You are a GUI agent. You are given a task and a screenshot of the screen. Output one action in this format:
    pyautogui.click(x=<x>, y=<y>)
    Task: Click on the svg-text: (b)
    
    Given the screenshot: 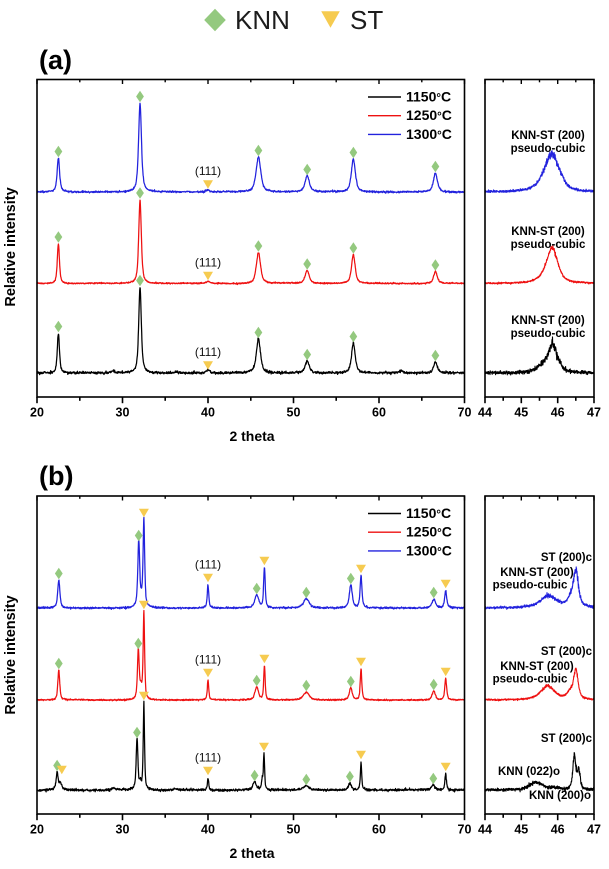 What is the action you would take?
    pyautogui.click(x=56, y=476)
    